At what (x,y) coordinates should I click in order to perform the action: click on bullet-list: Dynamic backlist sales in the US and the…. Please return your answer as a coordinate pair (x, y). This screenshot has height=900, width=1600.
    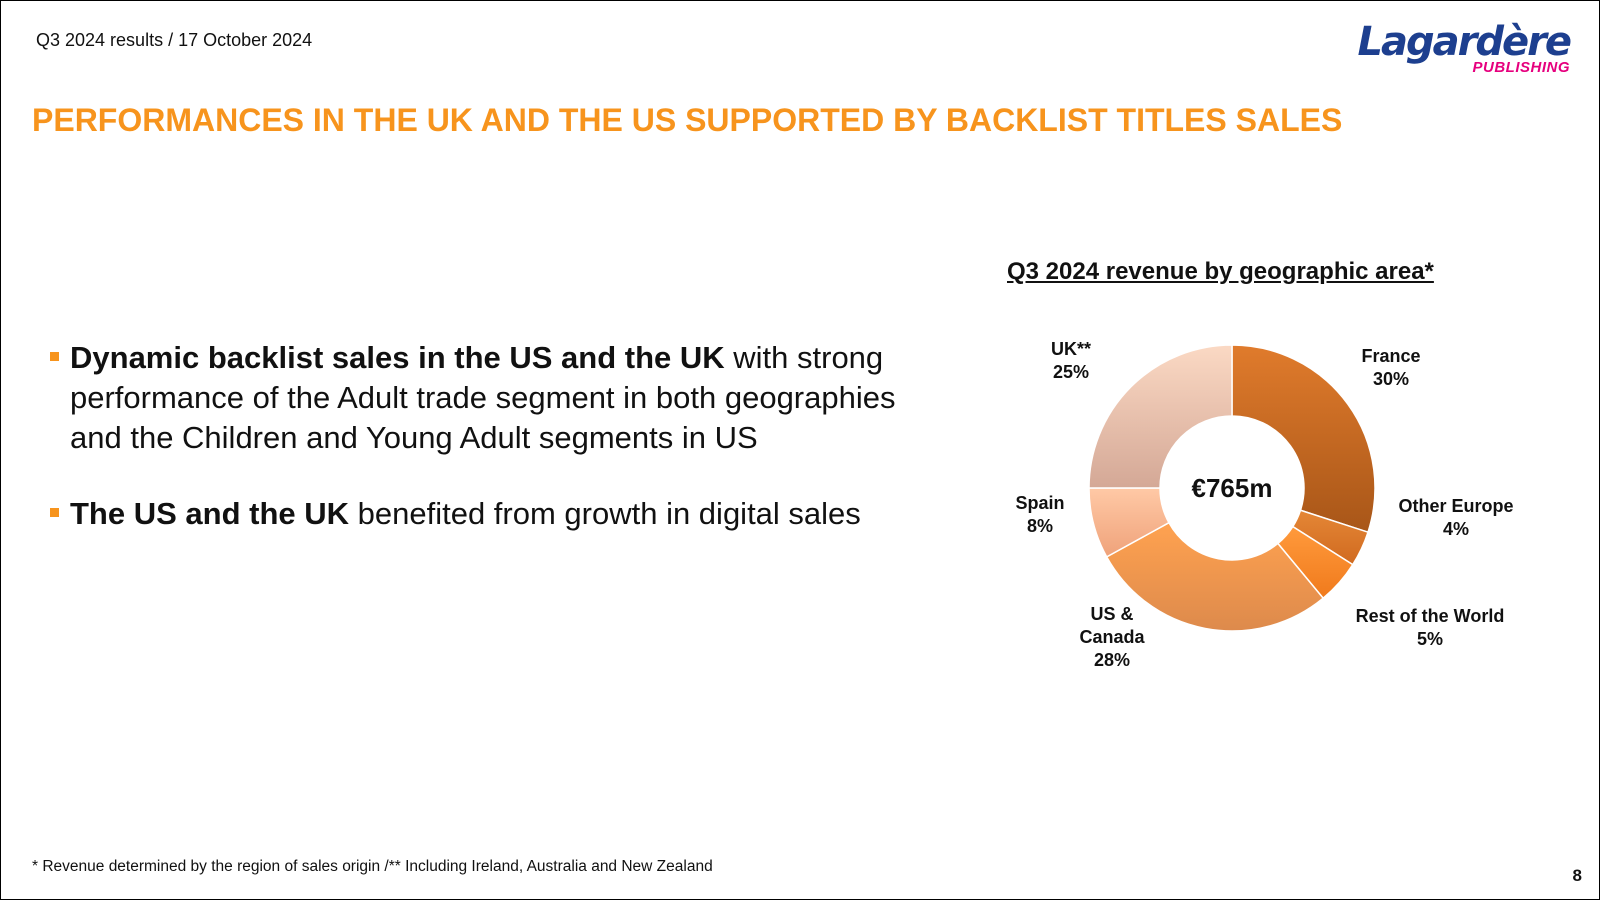
    Looking at the image, I should click on (478, 454).